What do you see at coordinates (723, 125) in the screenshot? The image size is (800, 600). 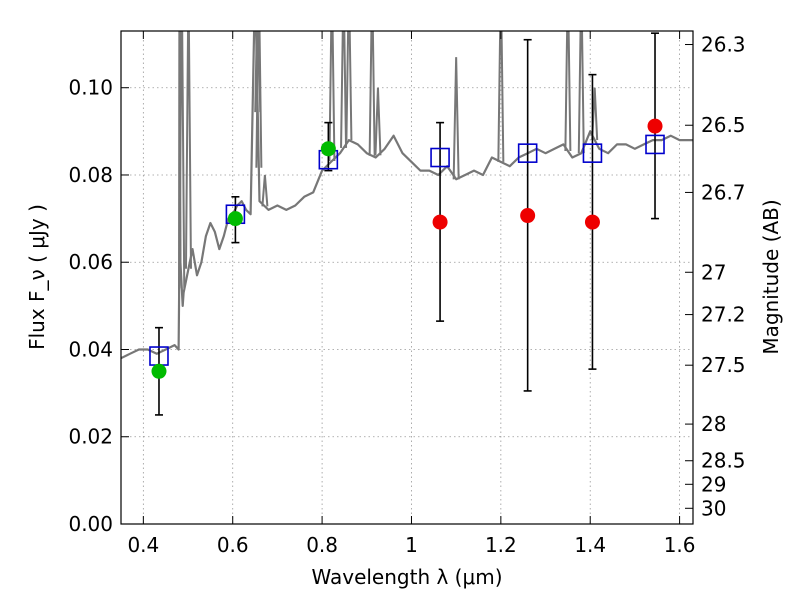 I see `right-tick-label: 26.5` at bounding box center [723, 125].